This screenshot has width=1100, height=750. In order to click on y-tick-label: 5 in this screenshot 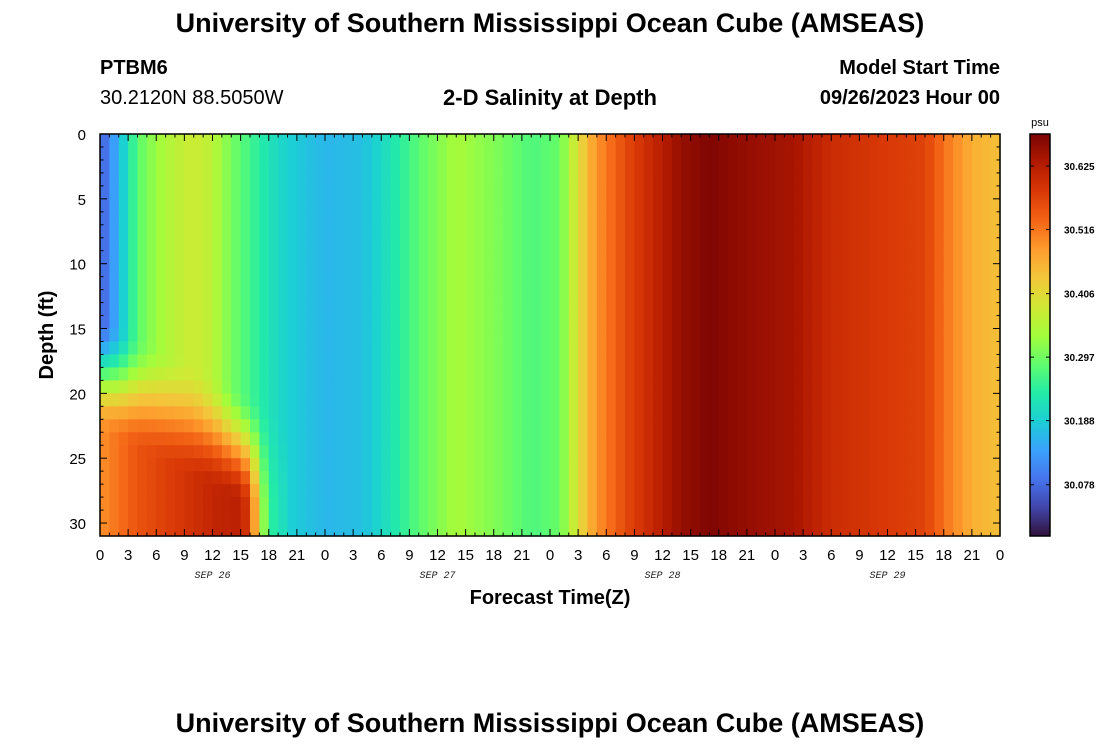, I will do `click(82, 200)`.